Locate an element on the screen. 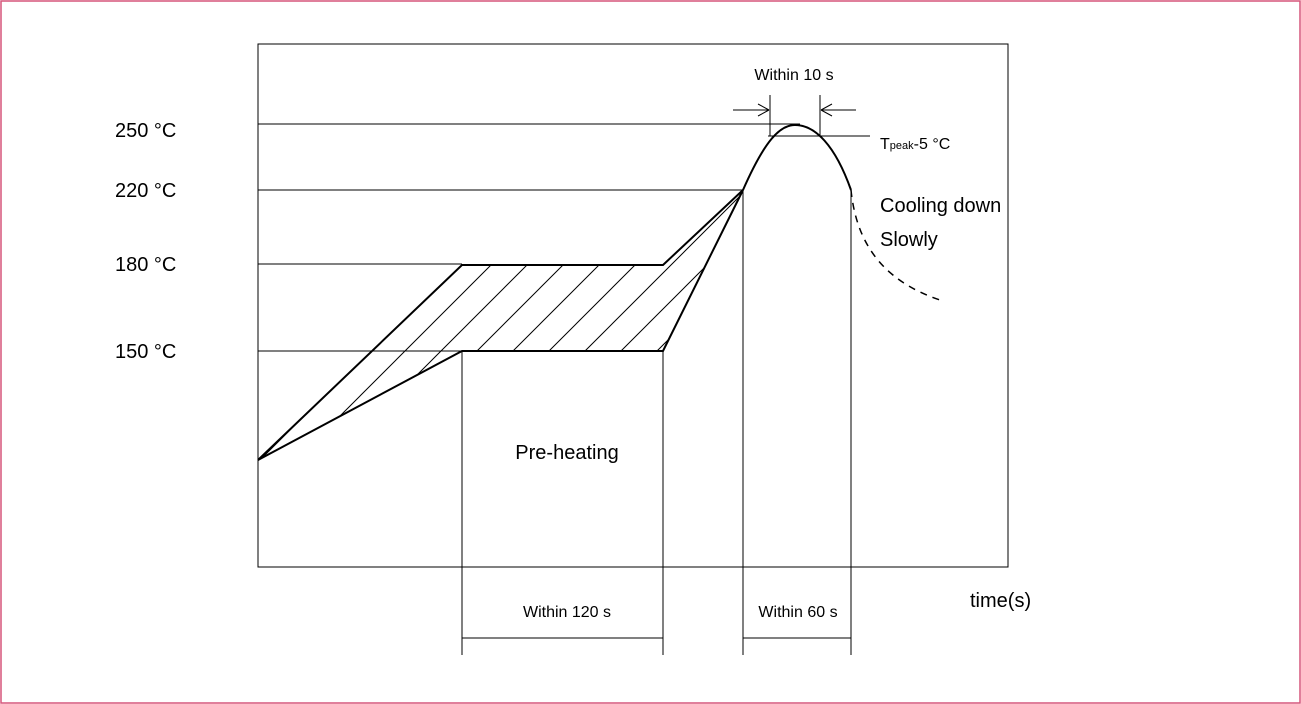  peak-window: Within 10 s is located at coordinates (793, 75).